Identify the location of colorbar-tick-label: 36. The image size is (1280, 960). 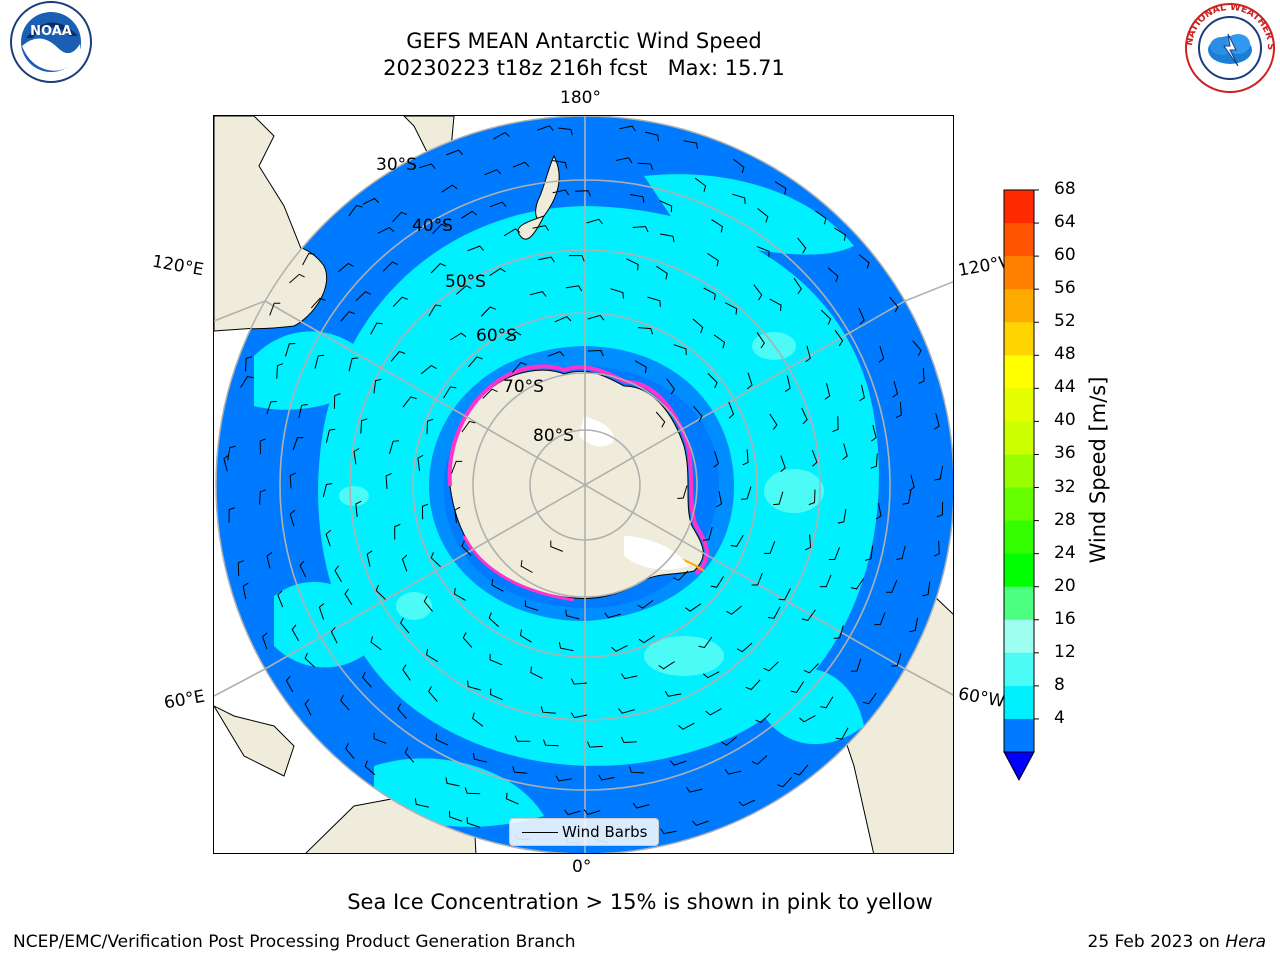
(1065, 453).